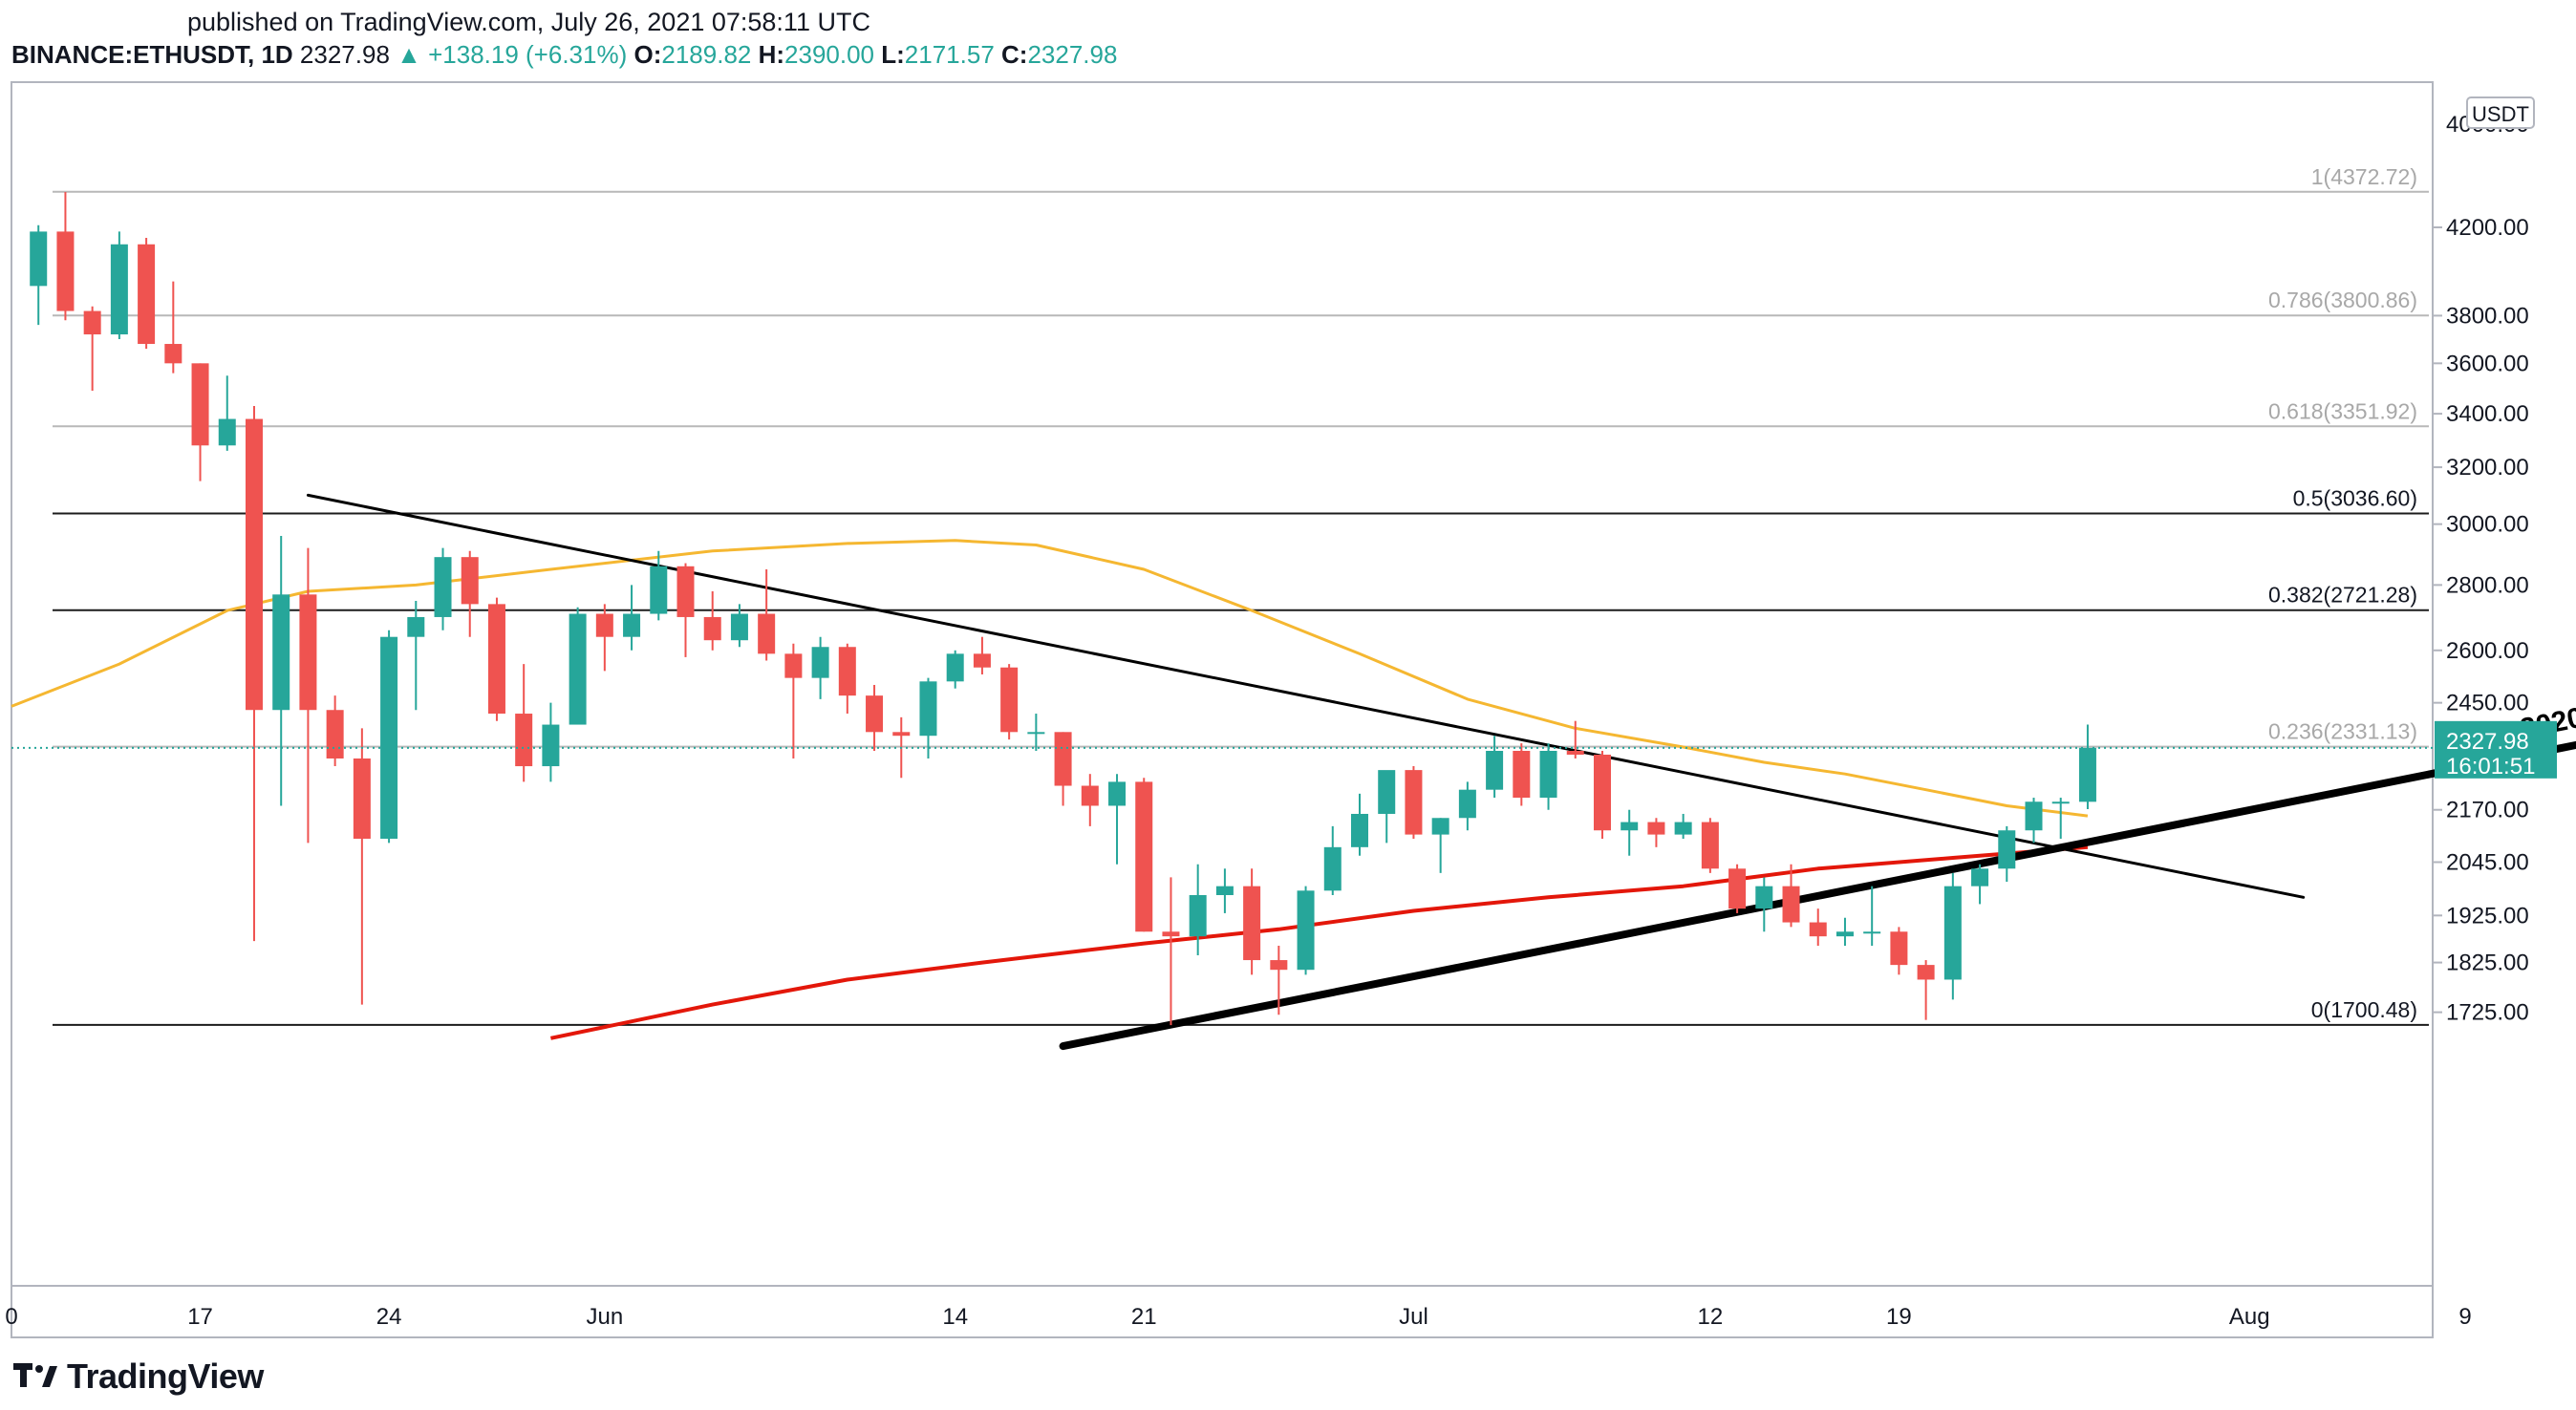  Describe the element at coordinates (2487, 1013) in the screenshot. I see `price-tick-label: 1725.00` at that location.